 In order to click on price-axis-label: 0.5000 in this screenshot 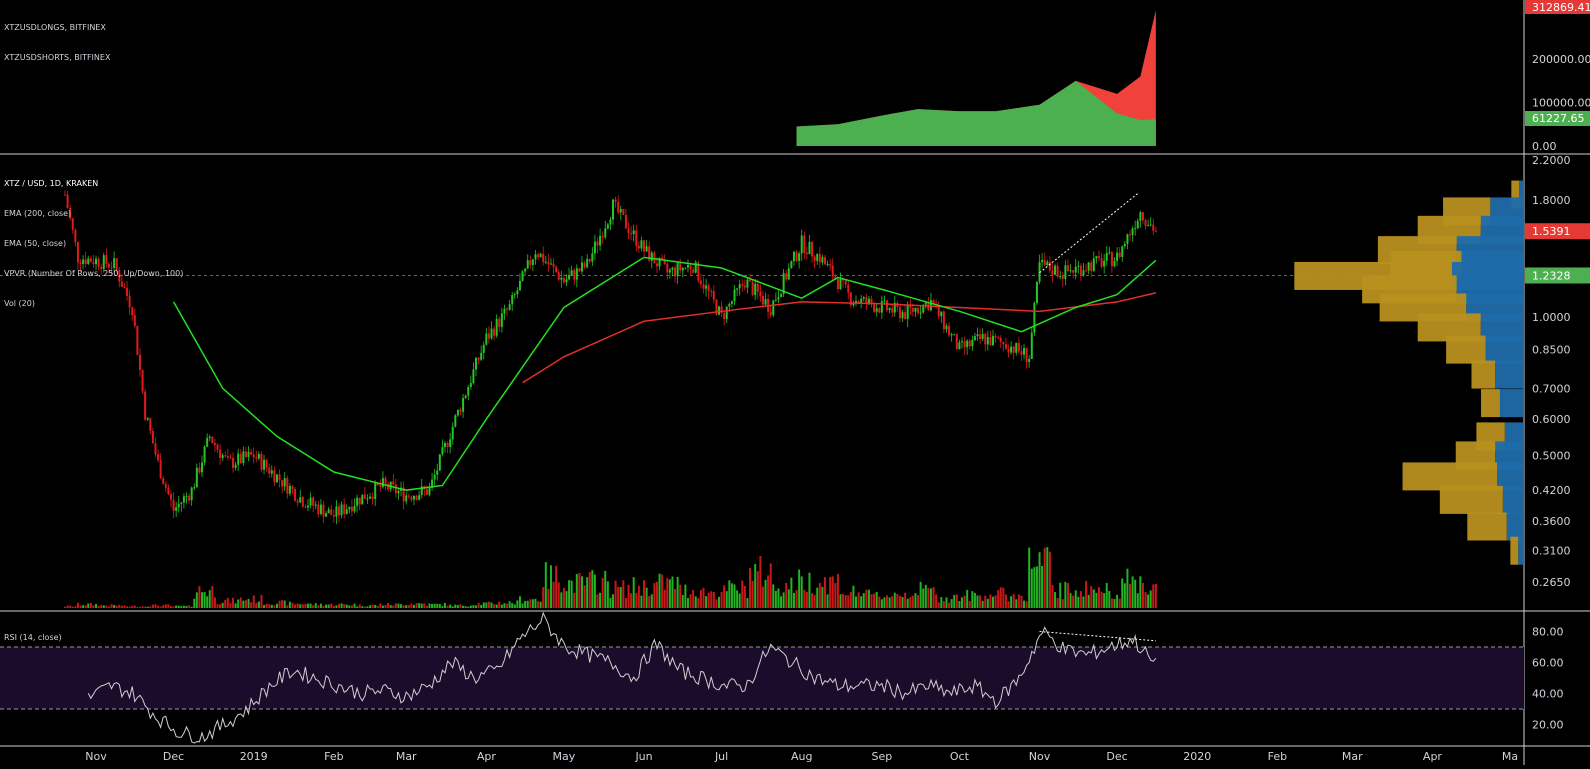, I will do `click(1551, 455)`.